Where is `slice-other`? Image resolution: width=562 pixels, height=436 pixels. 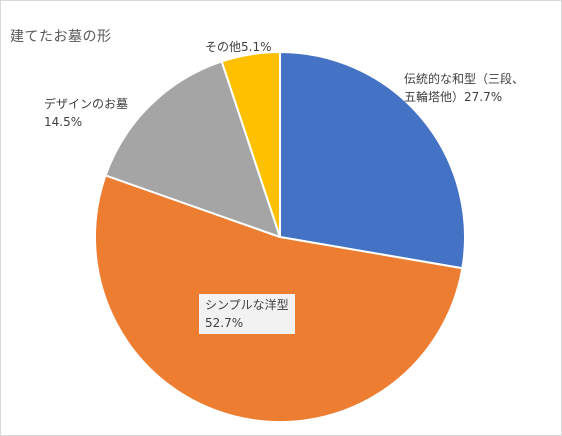 slice-other is located at coordinates (250, 144).